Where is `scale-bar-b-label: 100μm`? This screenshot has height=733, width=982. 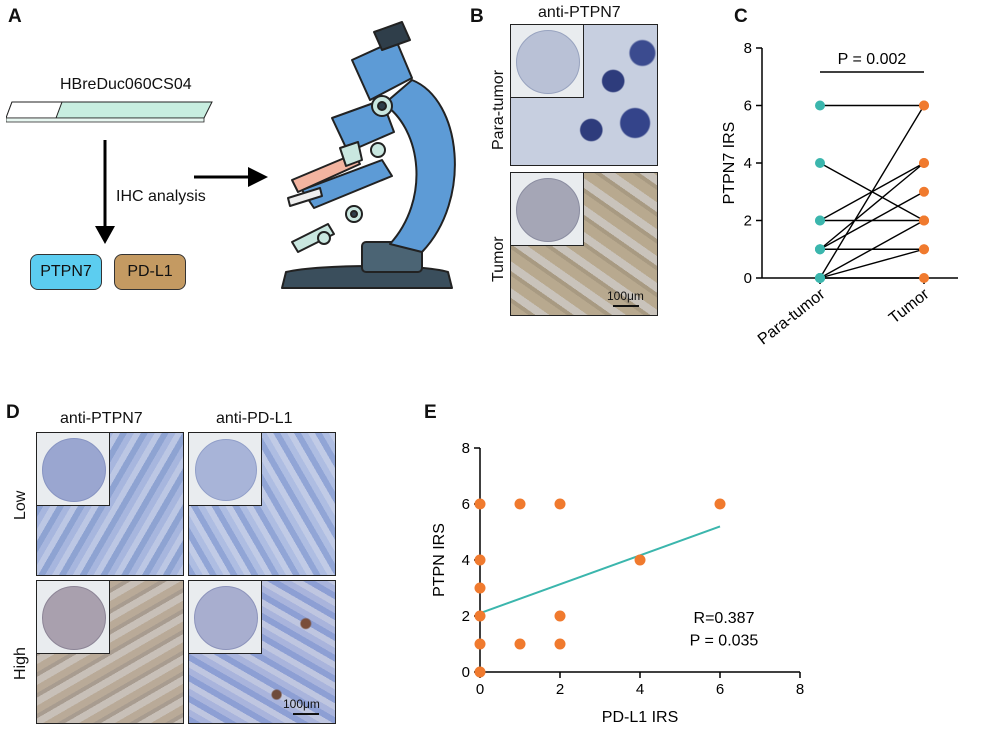
scale-bar-b-label: 100μm is located at coordinates (625, 296).